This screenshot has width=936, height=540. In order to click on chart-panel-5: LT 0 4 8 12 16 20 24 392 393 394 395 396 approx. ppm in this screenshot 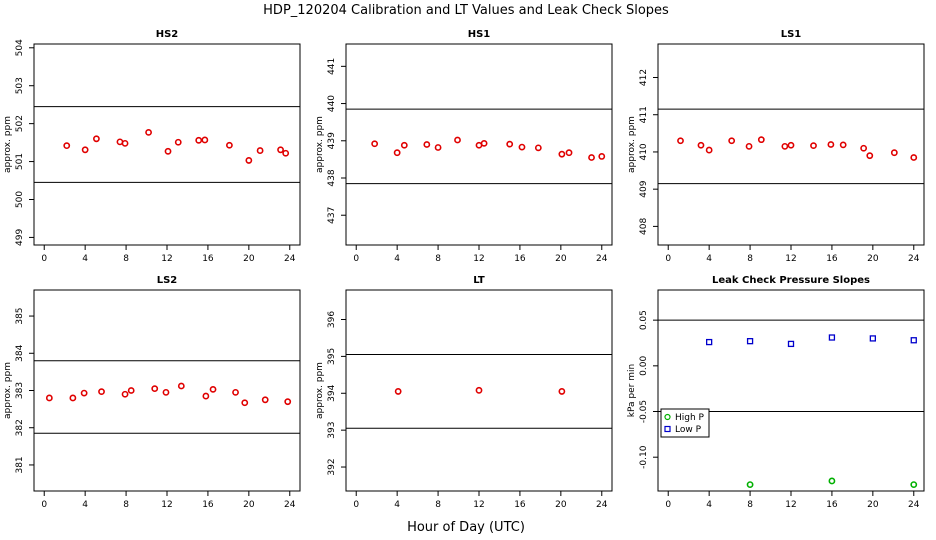, I will do `click(464, 392)`.